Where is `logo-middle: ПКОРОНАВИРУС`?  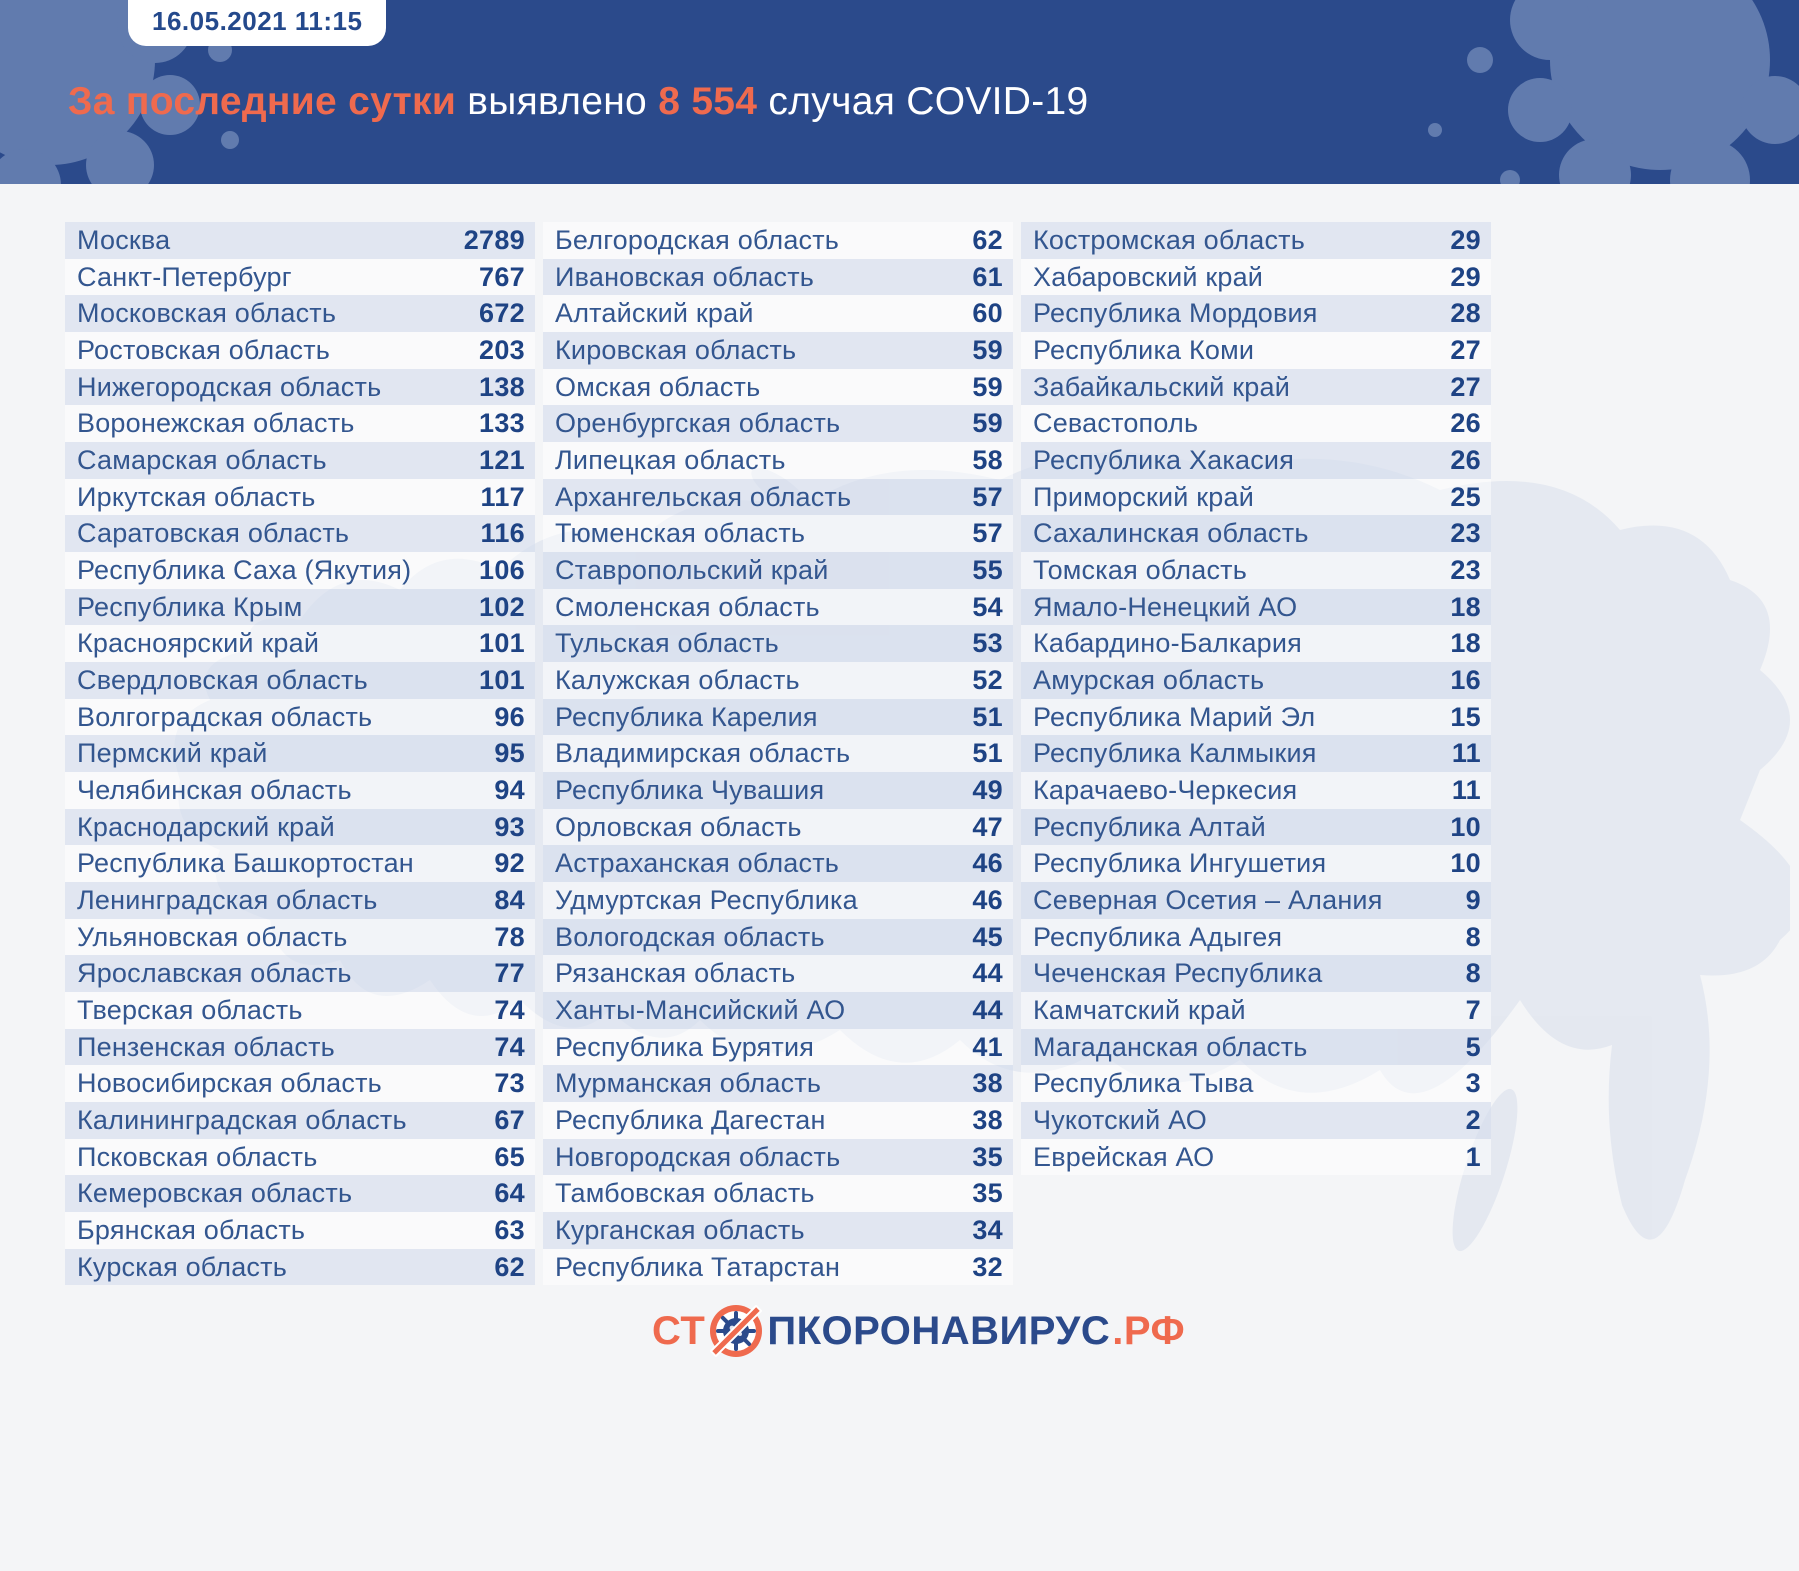 logo-middle: ПКОРОНАВИРУС is located at coordinates (939, 1330).